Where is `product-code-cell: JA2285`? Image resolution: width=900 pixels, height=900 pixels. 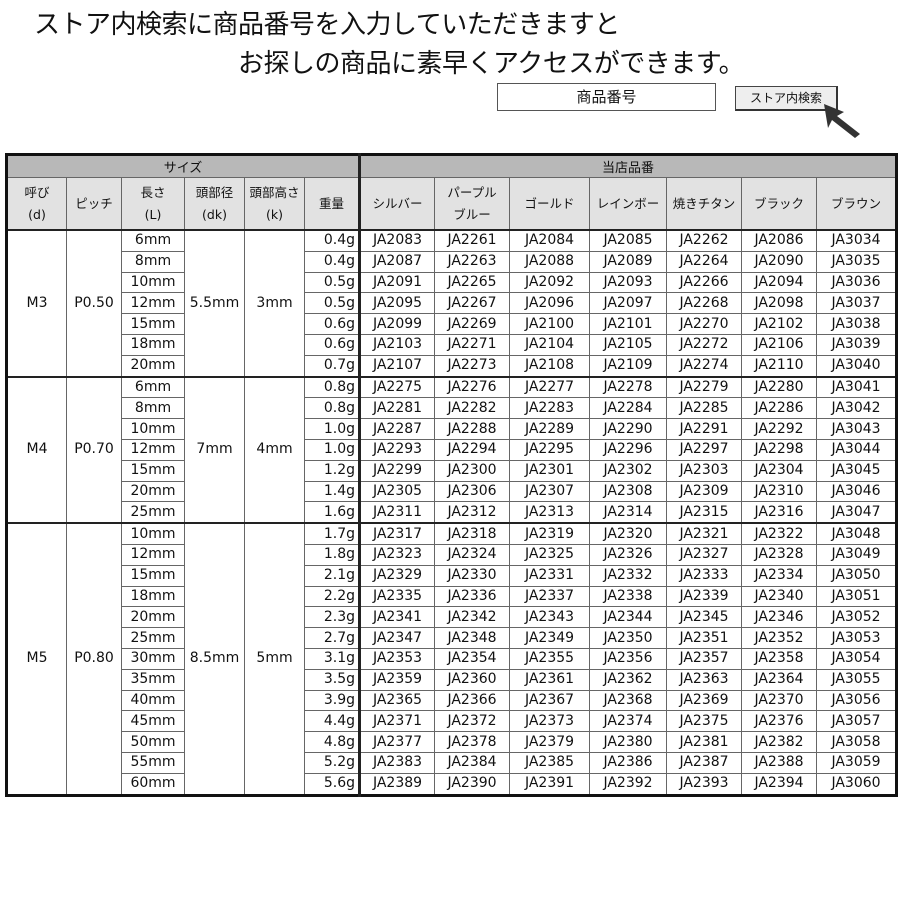
product-code-cell: JA2285 is located at coordinates (704, 408).